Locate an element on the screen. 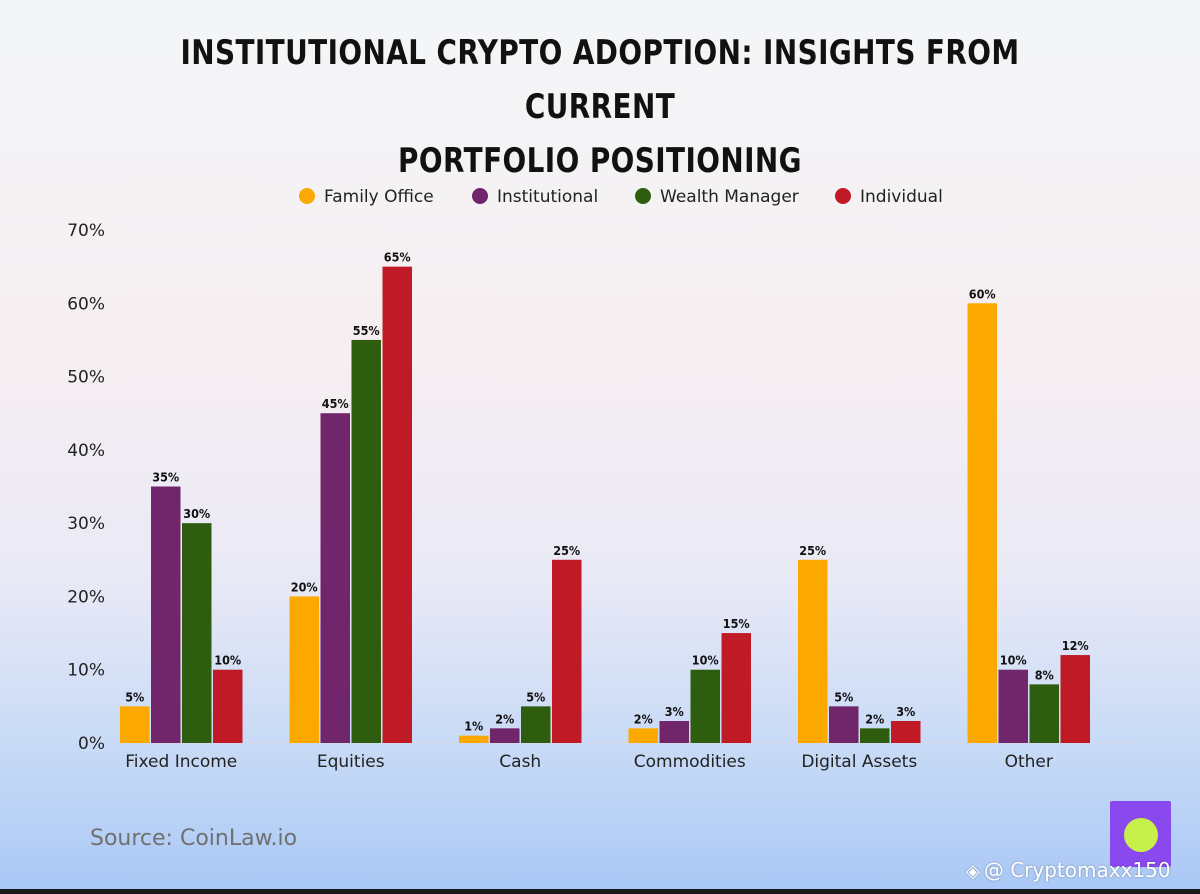 The image size is (1200, 894). diamond-logo-icon: ◈ is located at coordinates (973, 871).